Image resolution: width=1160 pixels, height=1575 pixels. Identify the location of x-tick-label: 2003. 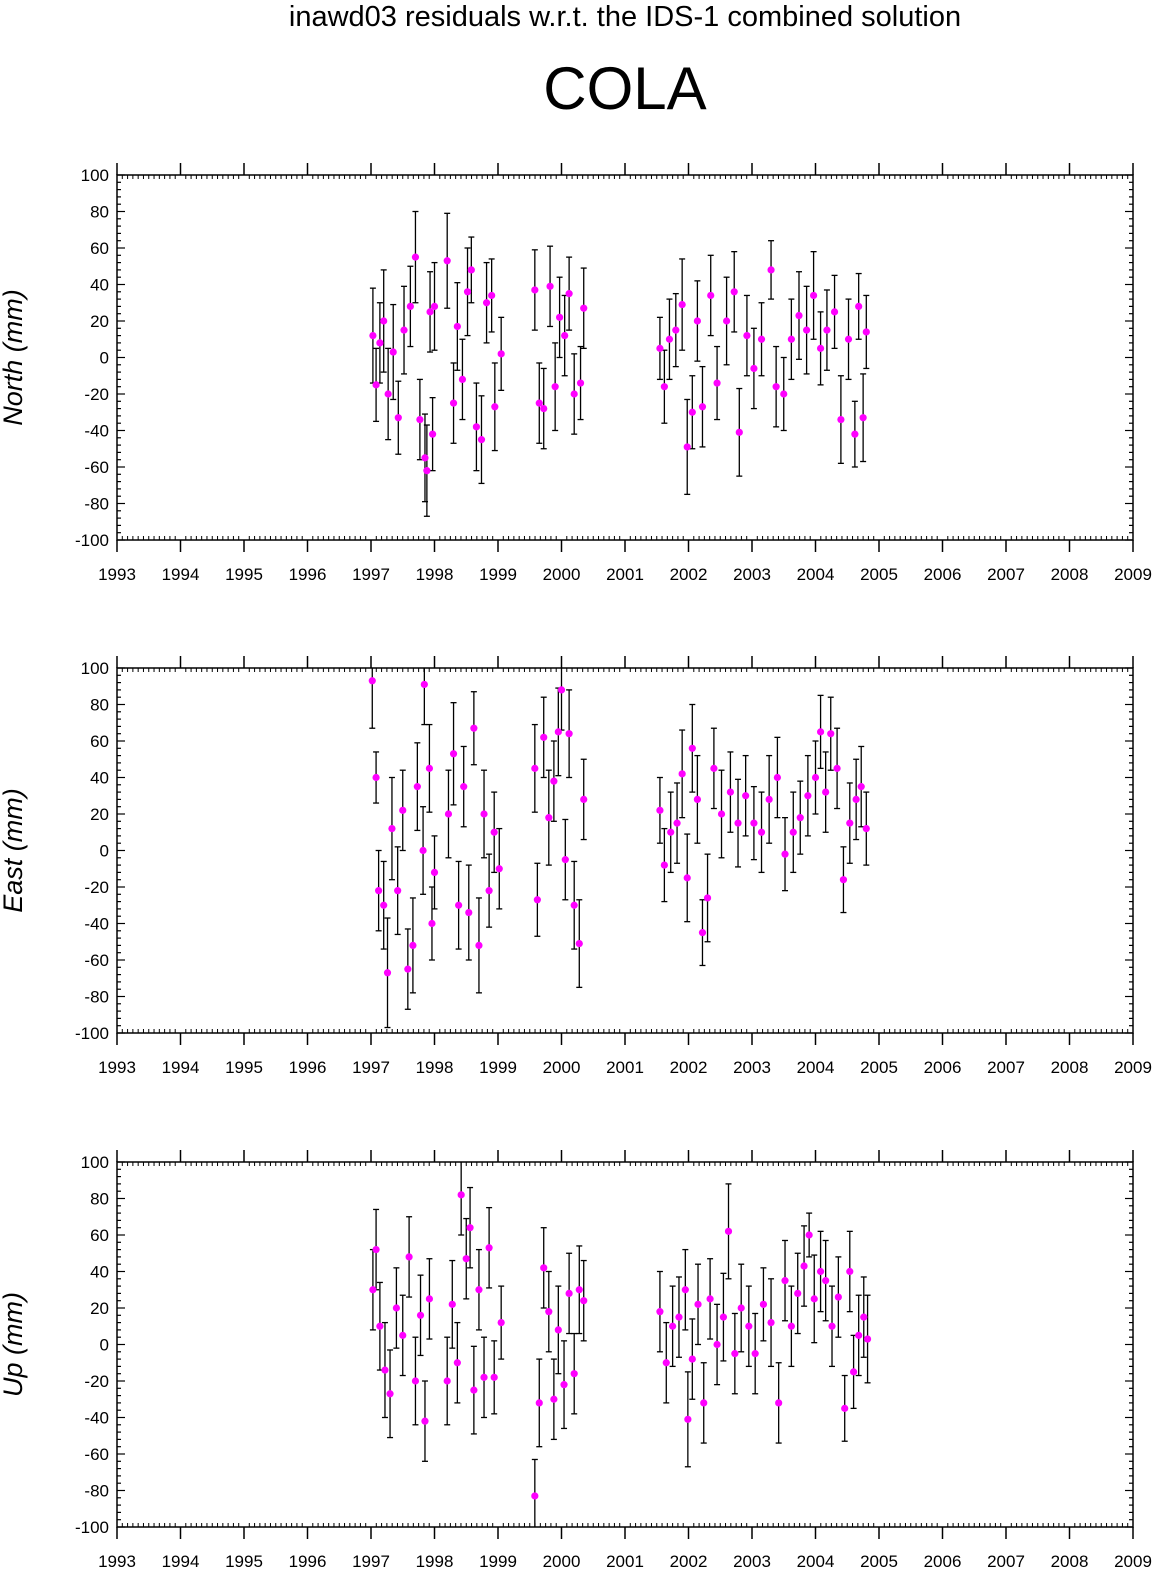
(752, 1067).